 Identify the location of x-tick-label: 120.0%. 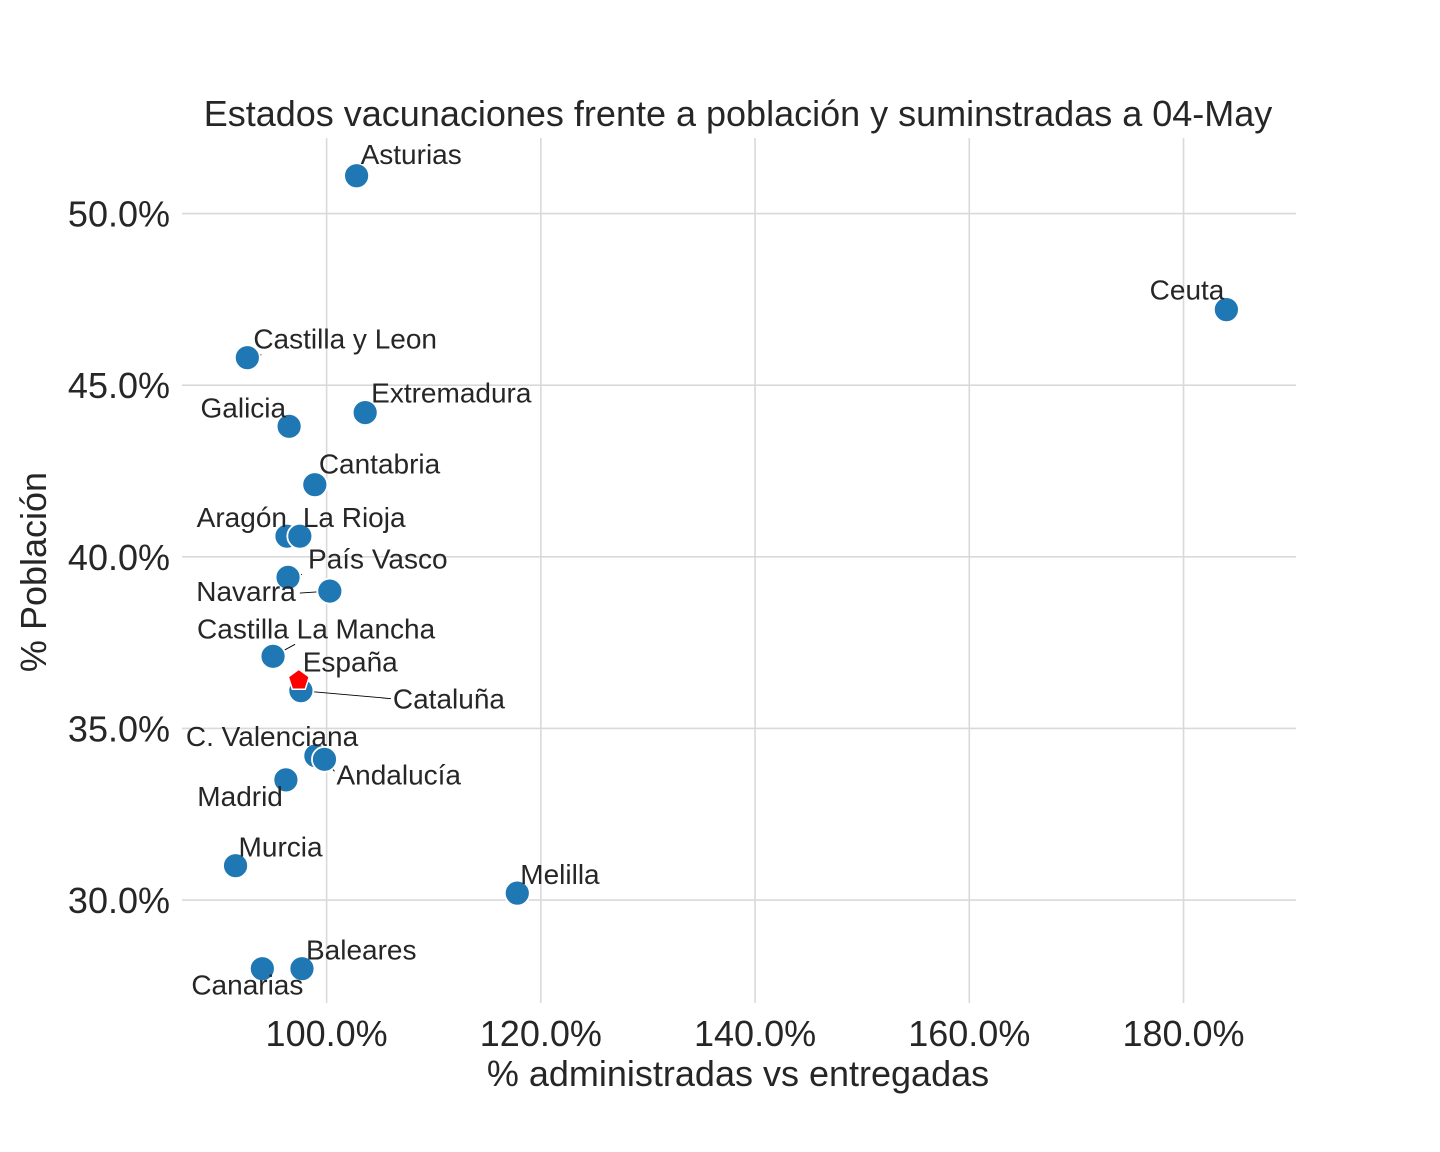
(541, 1033).